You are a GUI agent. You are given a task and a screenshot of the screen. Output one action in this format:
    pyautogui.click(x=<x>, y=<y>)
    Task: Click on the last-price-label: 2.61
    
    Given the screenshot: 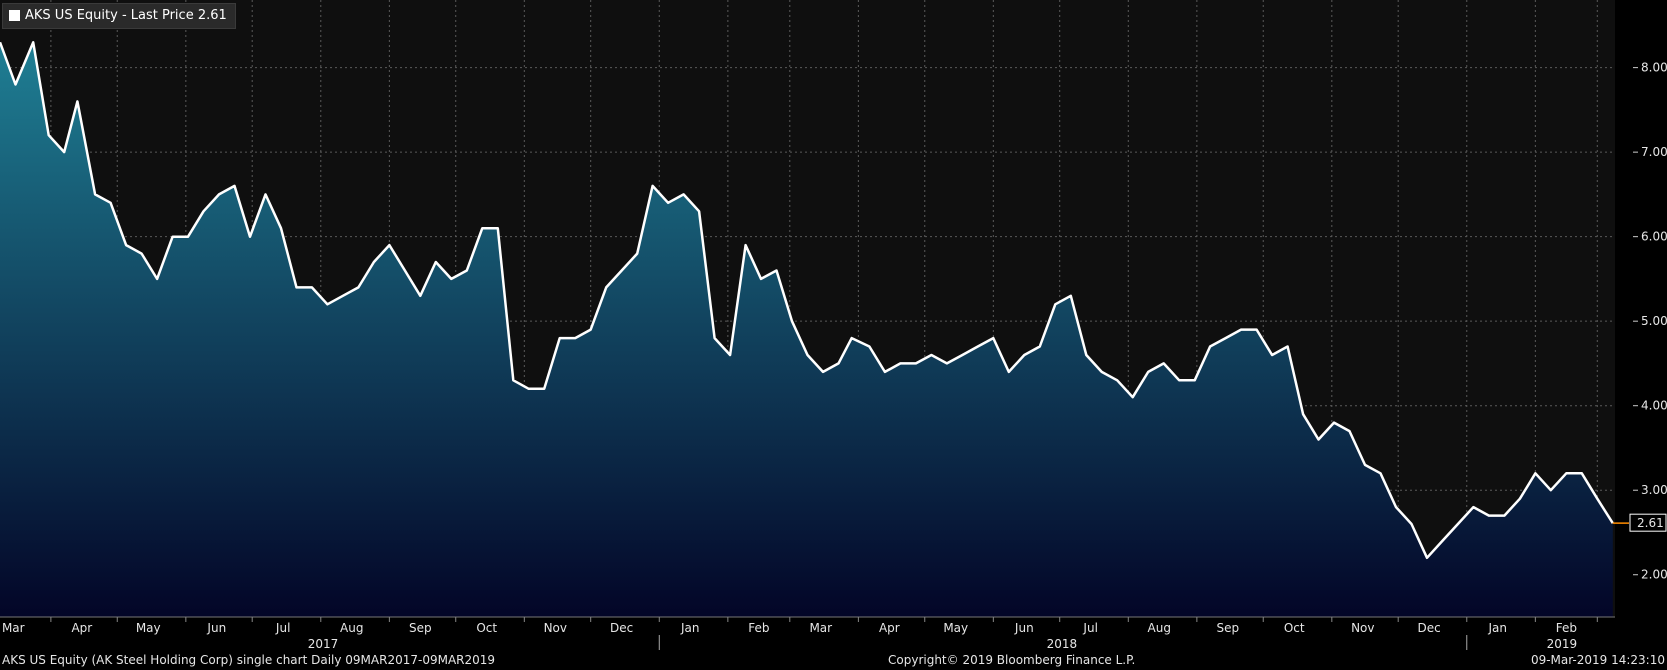 What is the action you would take?
    pyautogui.click(x=1650, y=523)
    